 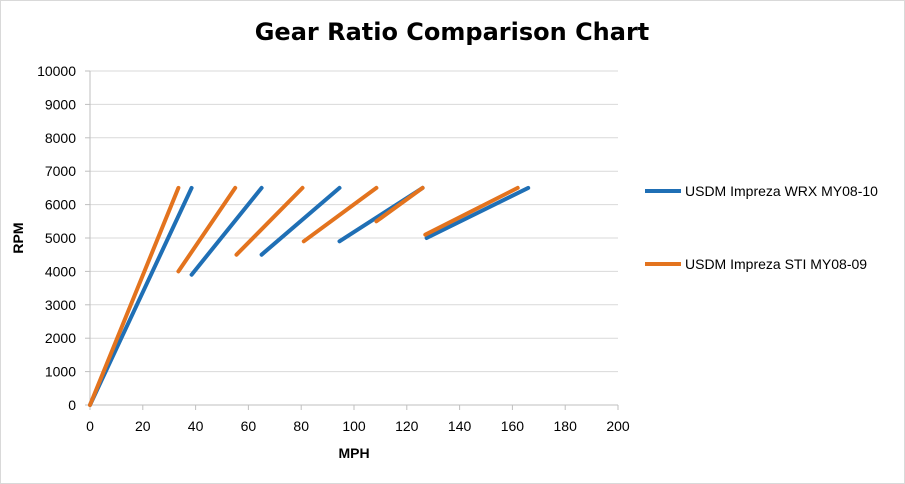 I want to click on x-tick-labels: 0 20 40 60 80 100 120 140 160 180 200, so click(x=358, y=426).